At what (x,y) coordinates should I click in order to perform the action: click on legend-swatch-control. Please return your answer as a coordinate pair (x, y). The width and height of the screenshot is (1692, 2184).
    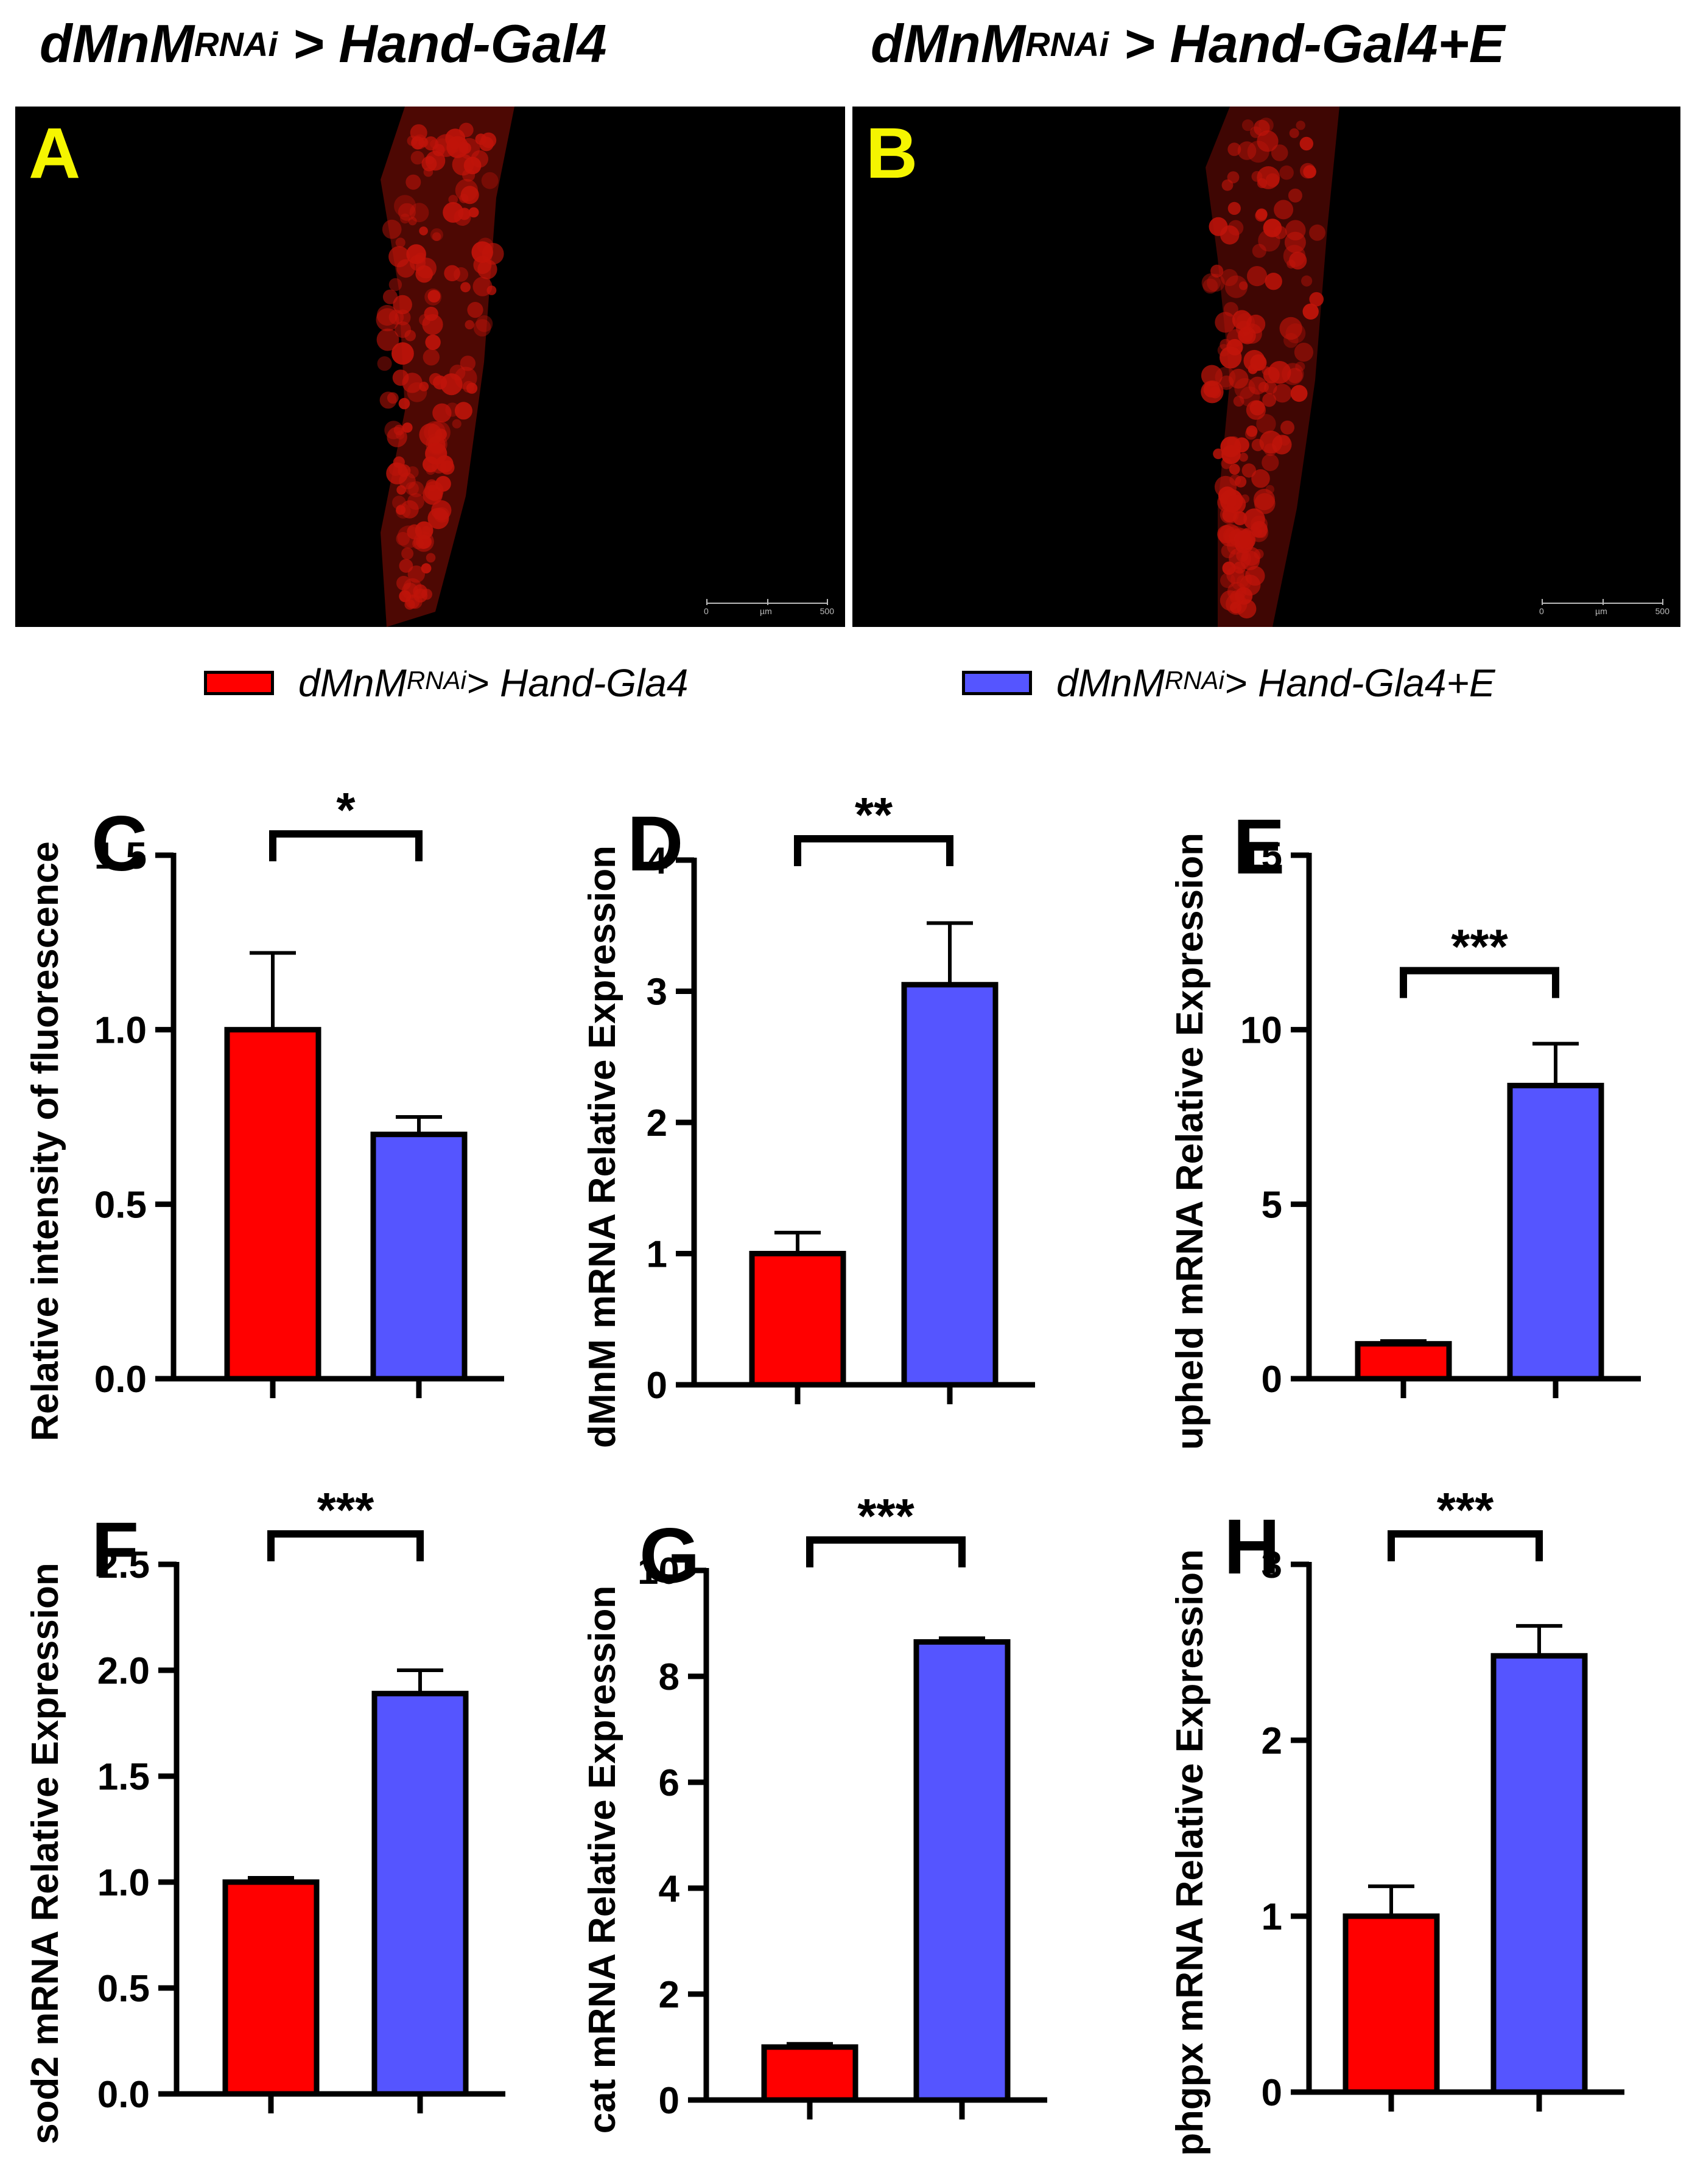
    Looking at the image, I should click on (239, 683).